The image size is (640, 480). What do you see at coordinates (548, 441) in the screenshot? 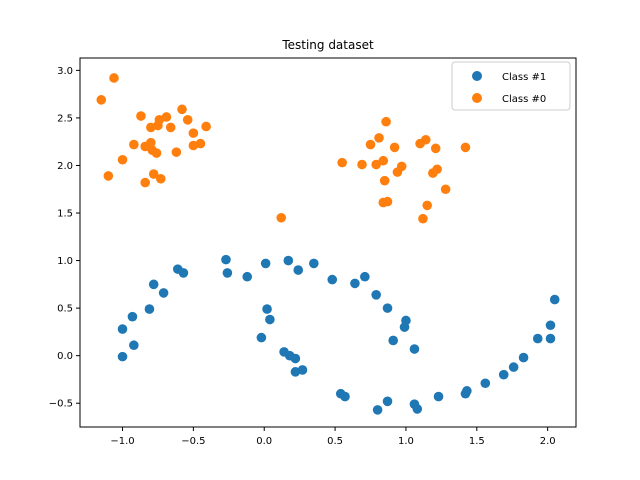
I see `x-tick-label: 2.0` at bounding box center [548, 441].